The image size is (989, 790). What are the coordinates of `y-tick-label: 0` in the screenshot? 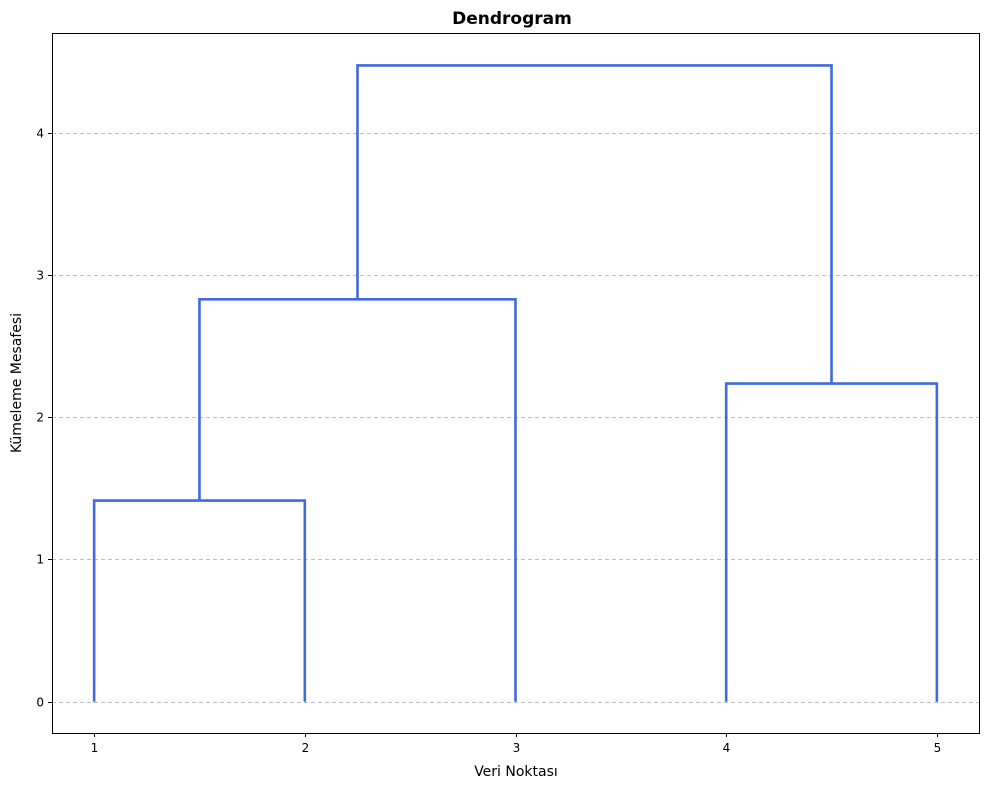 It's located at (40, 703).